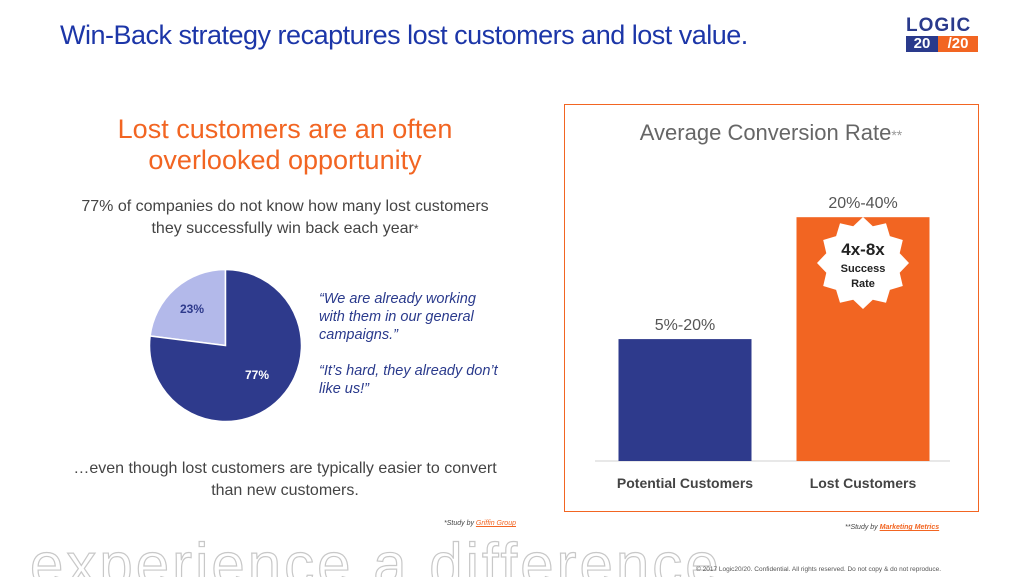 The height and width of the screenshot is (577, 1024). I want to click on logo-left-block: 20, so click(922, 44).